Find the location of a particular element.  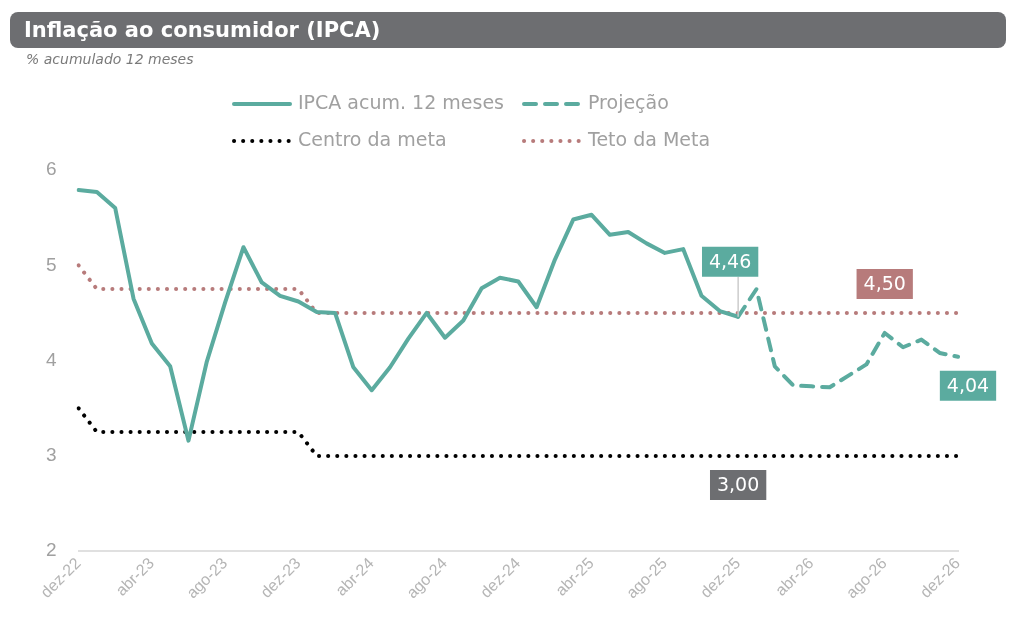

data-label: 4,50 is located at coordinates (884, 282).